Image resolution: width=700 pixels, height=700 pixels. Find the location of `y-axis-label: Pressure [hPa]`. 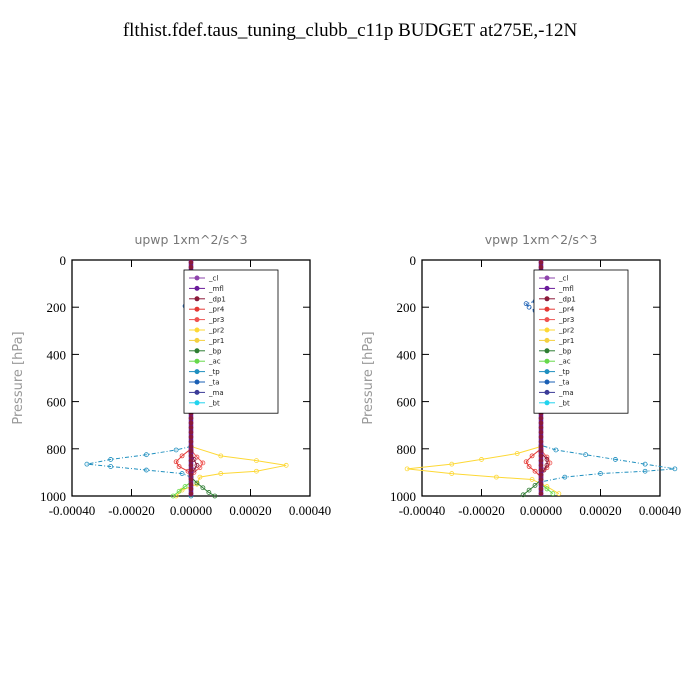

y-axis-label: Pressure [hPa] is located at coordinates (18, 377).